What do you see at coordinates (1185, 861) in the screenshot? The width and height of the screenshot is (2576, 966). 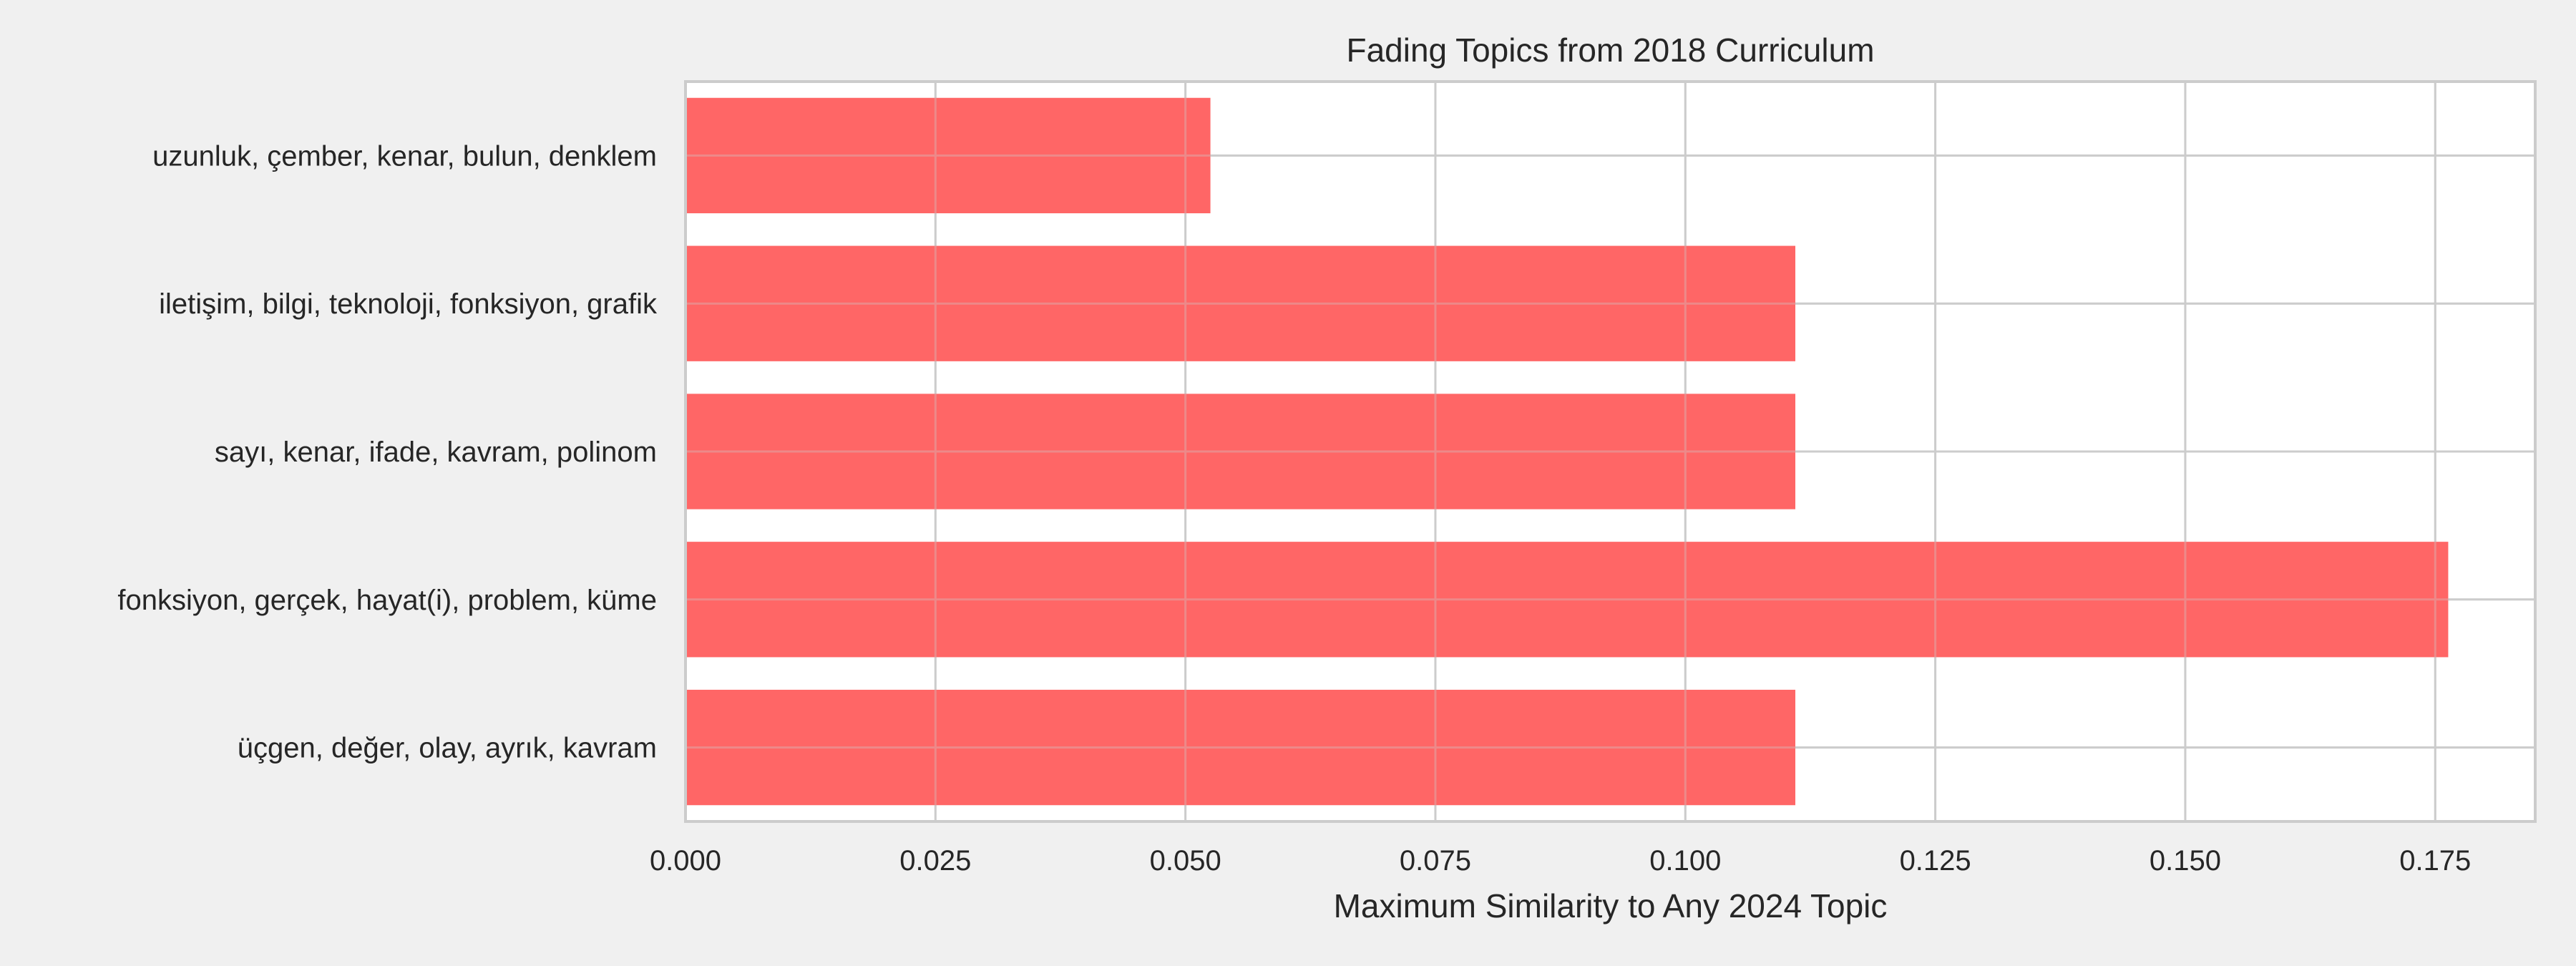 I see `x-tick-label: 0.050` at bounding box center [1185, 861].